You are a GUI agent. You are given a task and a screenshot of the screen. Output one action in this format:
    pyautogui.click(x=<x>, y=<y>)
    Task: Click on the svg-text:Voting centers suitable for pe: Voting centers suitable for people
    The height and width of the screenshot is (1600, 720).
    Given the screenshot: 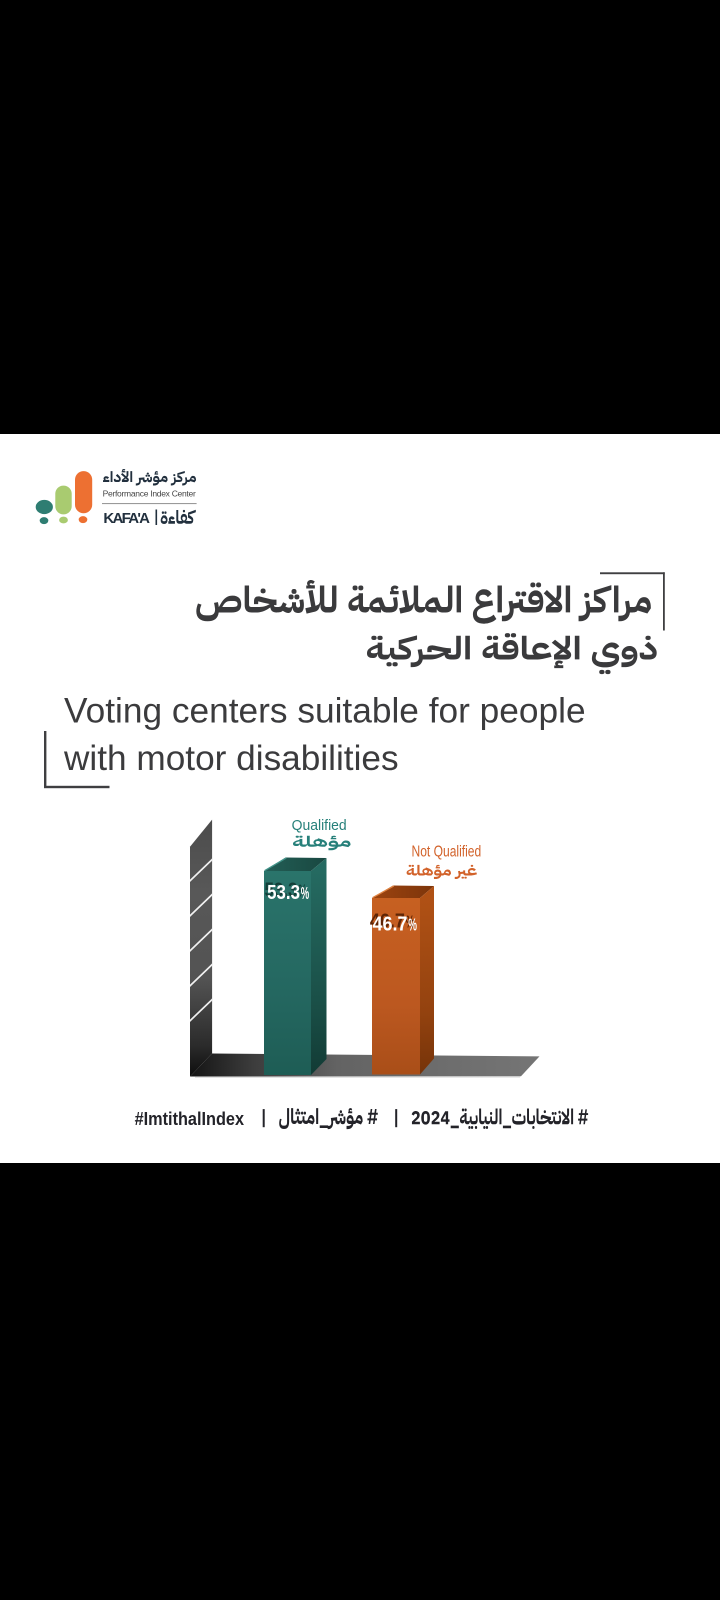 What is the action you would take?
    pyautogui.click(x=325, y=711)
    